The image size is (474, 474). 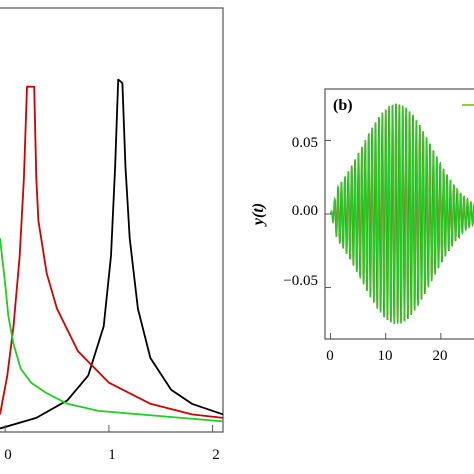 What do you see at coordinates (305, 143) in the screenshot?
I see `panel-b-y-tick-label-0: 0.05` at bounding box center [305, 143].